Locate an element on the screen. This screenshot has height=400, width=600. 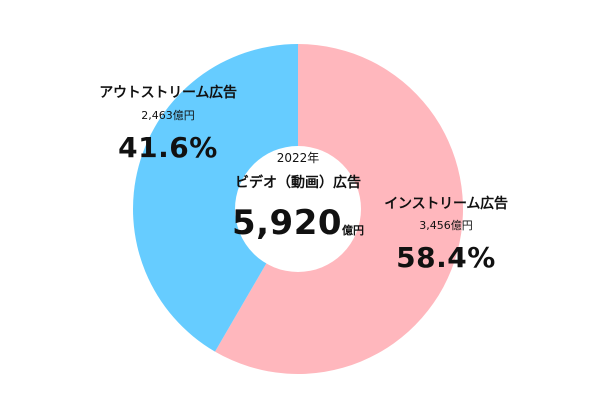
center-total-unit: 億円 is located at coordinates (353, 230).